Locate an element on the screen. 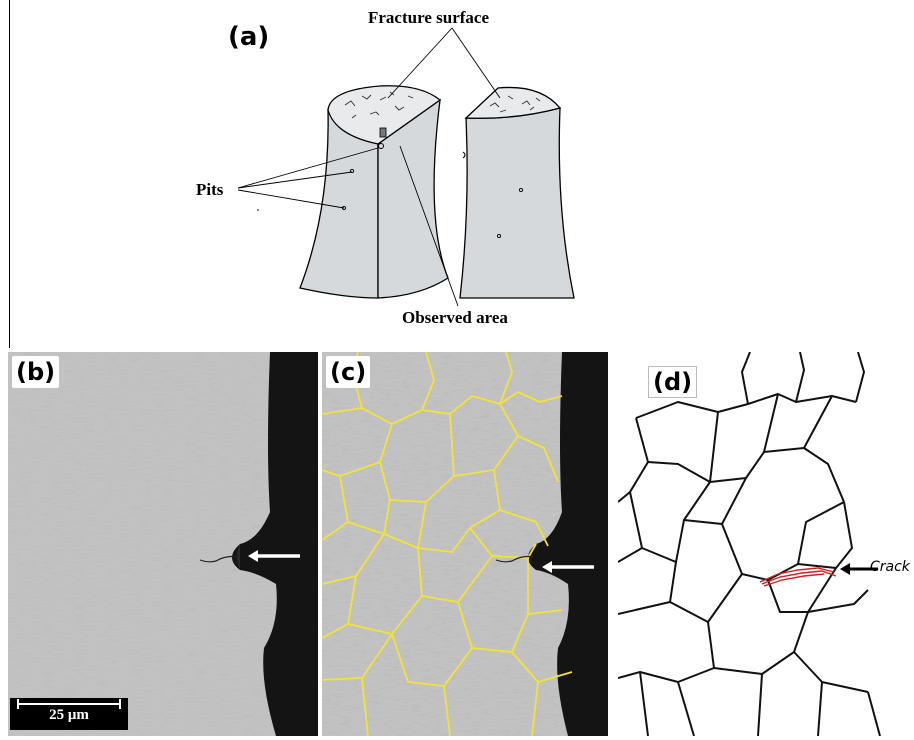  right-specimen-half is located at coordinates (517, 192).